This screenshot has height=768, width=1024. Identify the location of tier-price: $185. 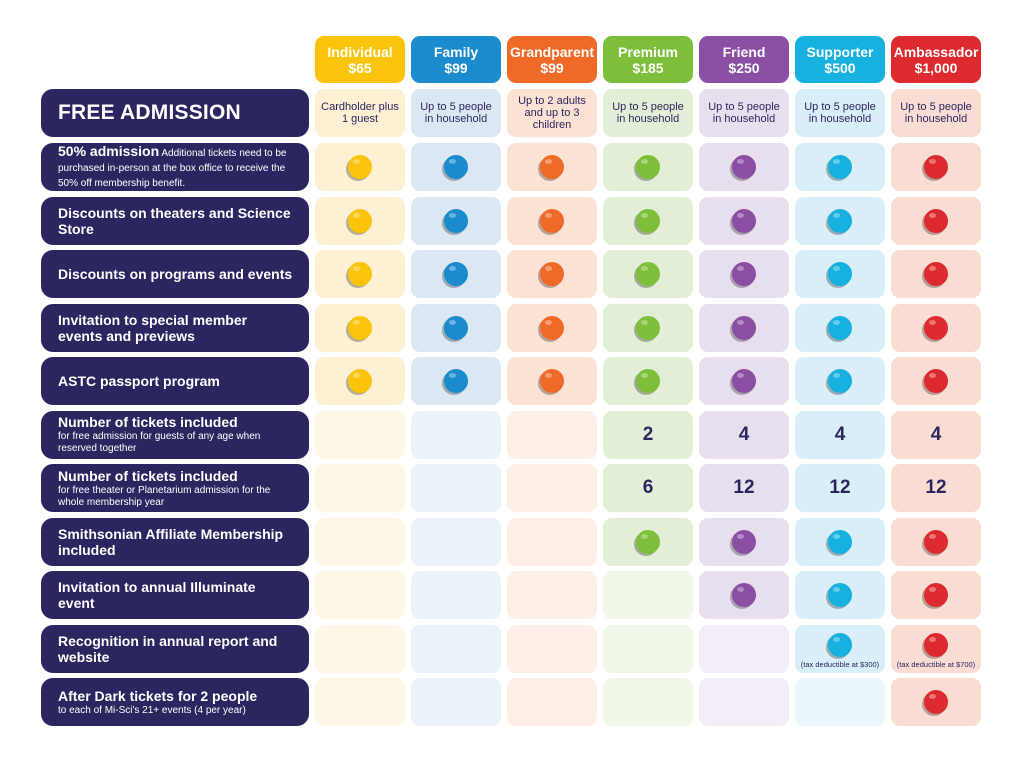
(648, 67).